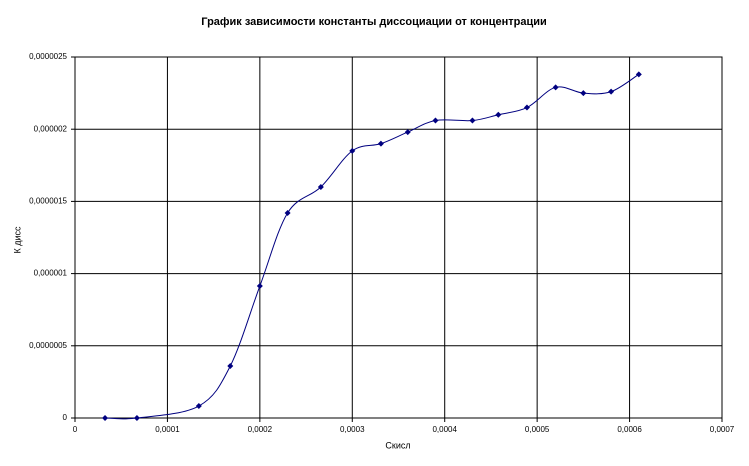 The image size is (749, 466). Describe the element at coordinates (75, 429) in the screenshot. I see `x-tick-label: 0` at that location.